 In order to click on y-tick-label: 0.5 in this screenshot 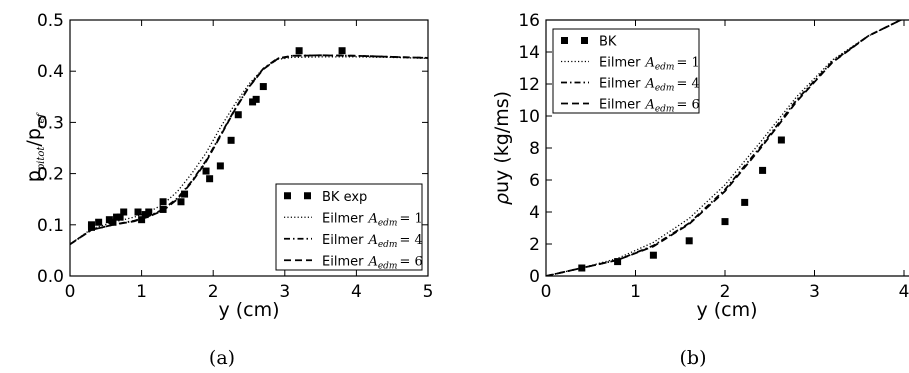, I will do `click(50, 21)`.